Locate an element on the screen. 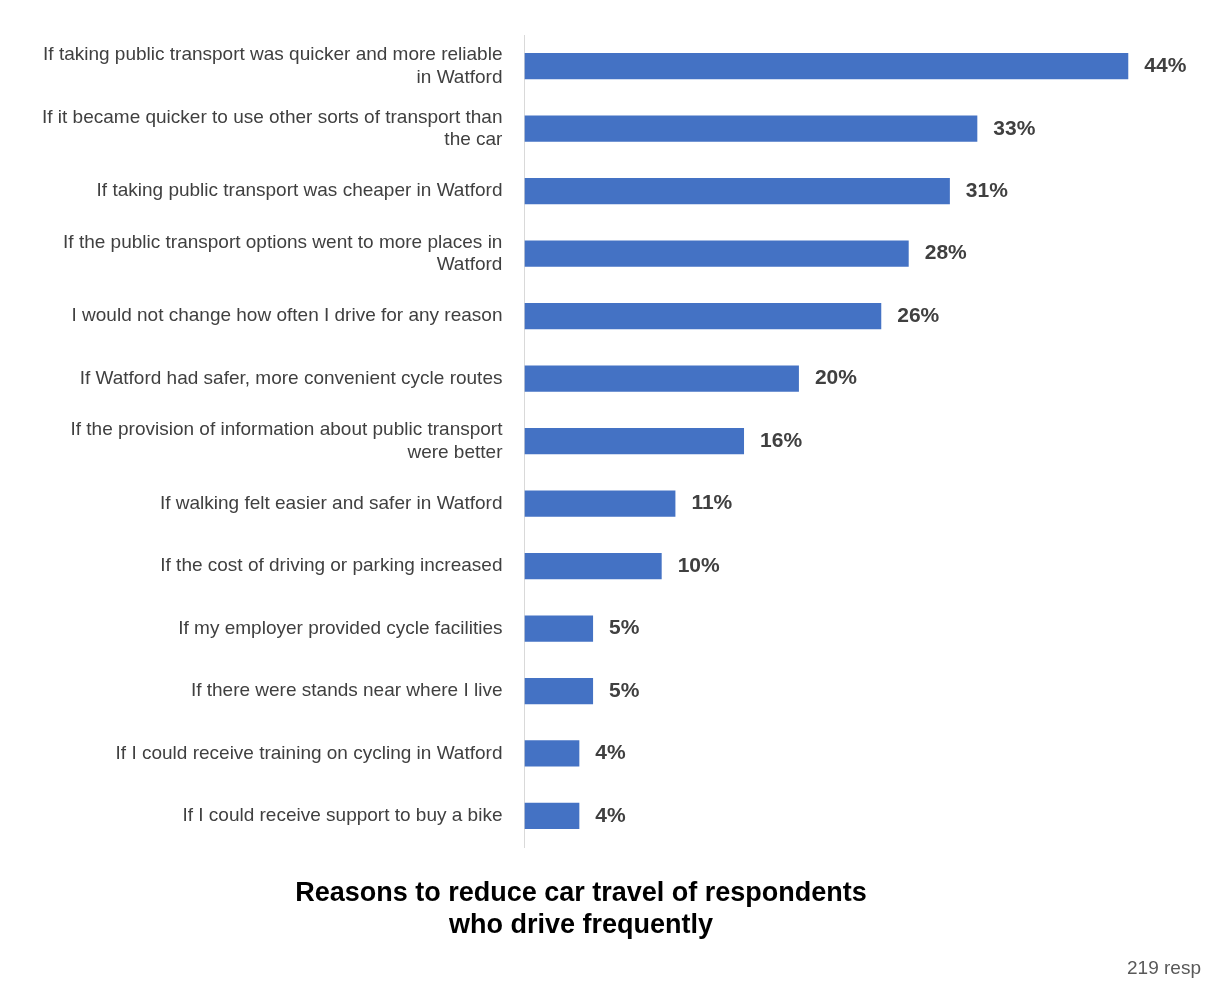 This screenshot has height=992, width=1217. y-tick-label: I would not change how often I drive for any reason is located at coordinates (287, 315).